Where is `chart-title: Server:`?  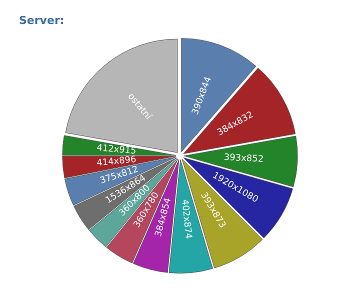 chart-title: Server: is located at coordinates (41, 20).